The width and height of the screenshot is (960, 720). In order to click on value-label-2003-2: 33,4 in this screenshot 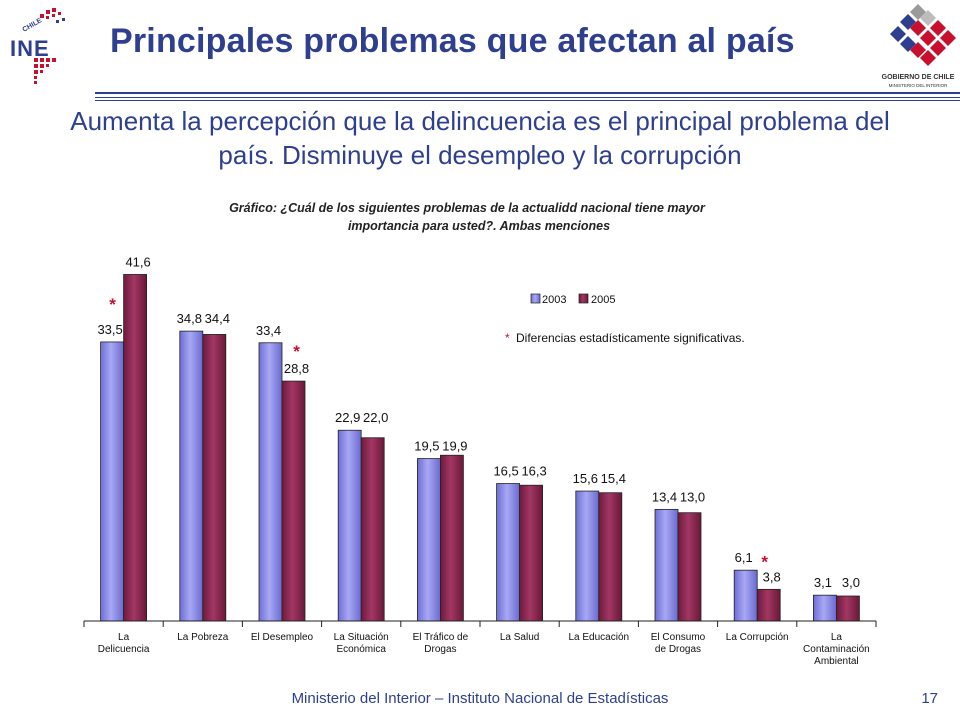, I will do `click(268, 330)`.